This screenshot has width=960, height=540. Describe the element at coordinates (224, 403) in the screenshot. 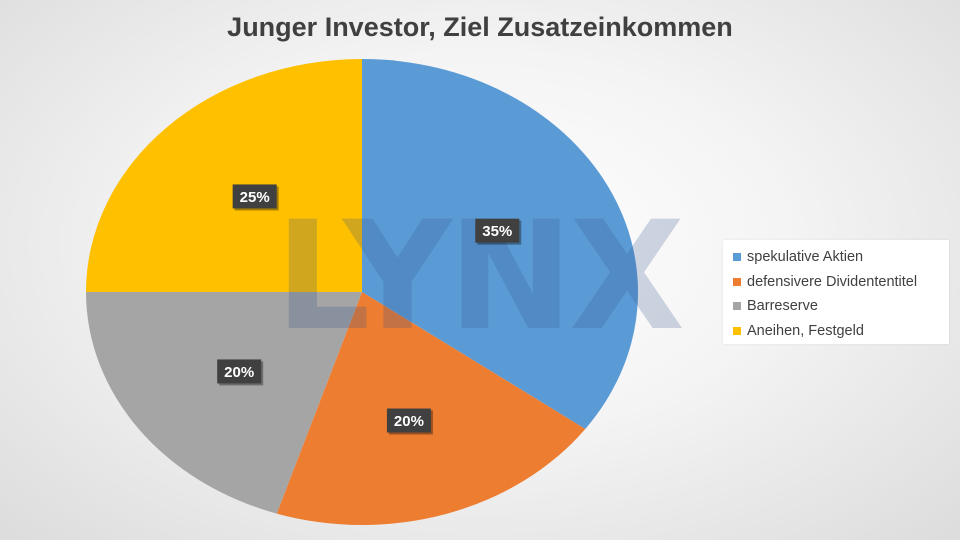

I see `pie-slice-barreserve` at that location.